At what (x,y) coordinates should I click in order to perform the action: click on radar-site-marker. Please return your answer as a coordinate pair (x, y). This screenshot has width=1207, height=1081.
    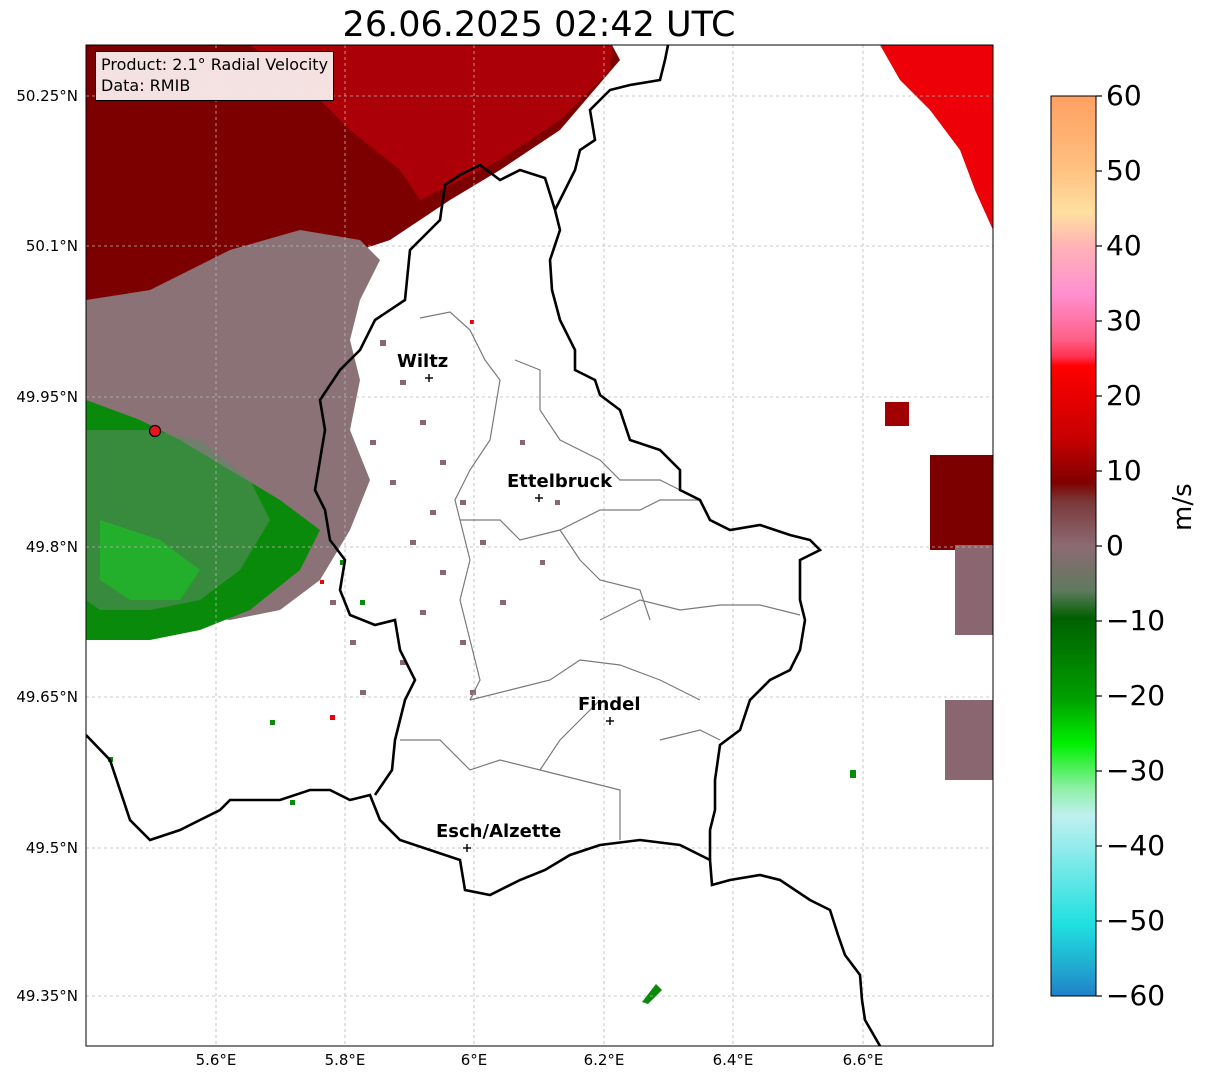
    Looking at the image, I should click on (155, 431).